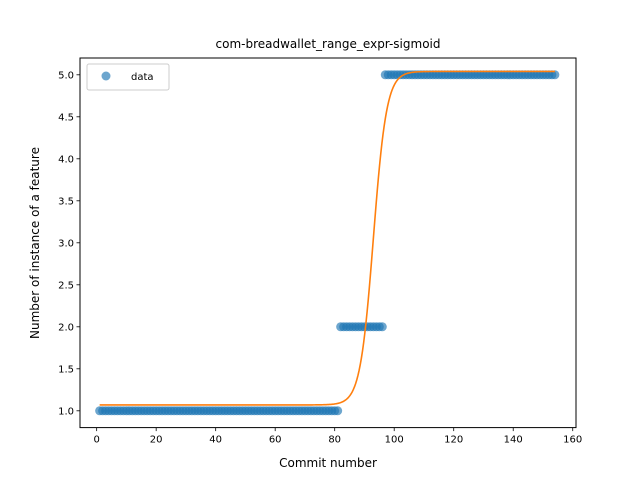 Image resolution: width=640 pixels, height=480 pixels. I want to click on legend-box, so click(128, 77).